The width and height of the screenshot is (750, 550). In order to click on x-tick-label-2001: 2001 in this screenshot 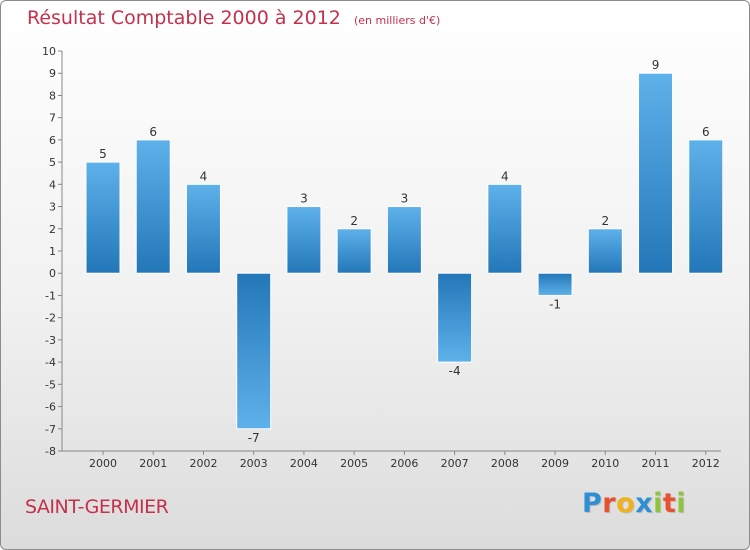, I will do `click(153, 463)`.